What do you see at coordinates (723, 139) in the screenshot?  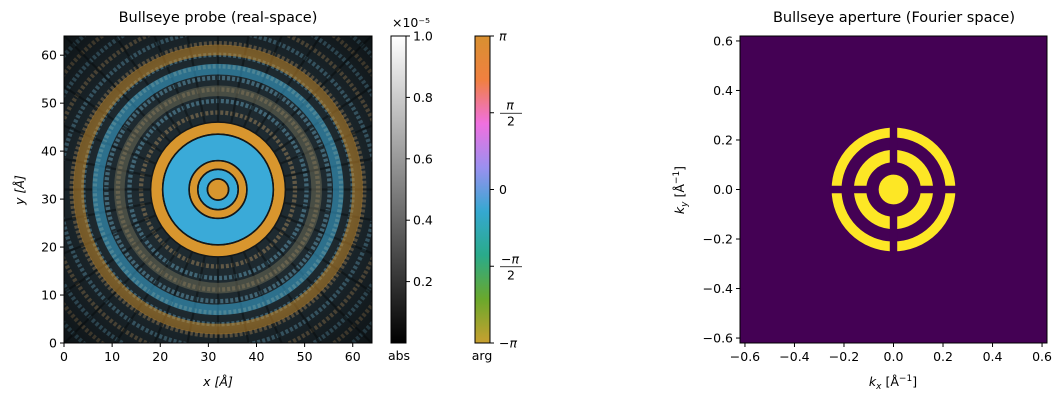 I see `aperture-y-tick-label: 0.2` at bounding box center [723, 139].